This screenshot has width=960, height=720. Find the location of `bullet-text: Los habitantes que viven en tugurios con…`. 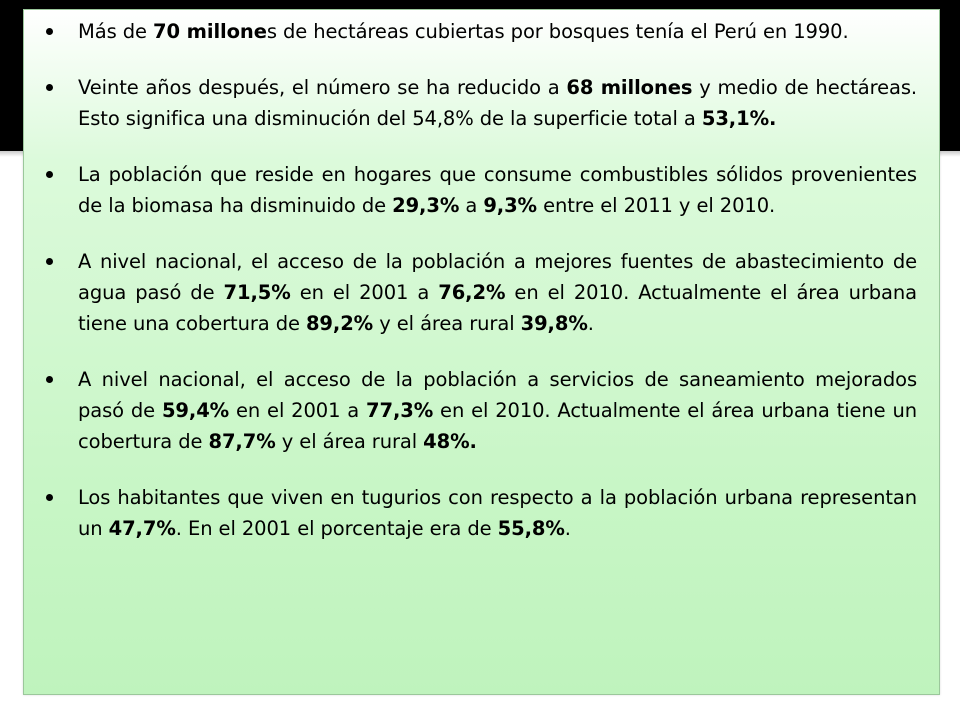

bullet-text: Los habitantes que viven en tugurios con… is located at coordinates (497, 513).